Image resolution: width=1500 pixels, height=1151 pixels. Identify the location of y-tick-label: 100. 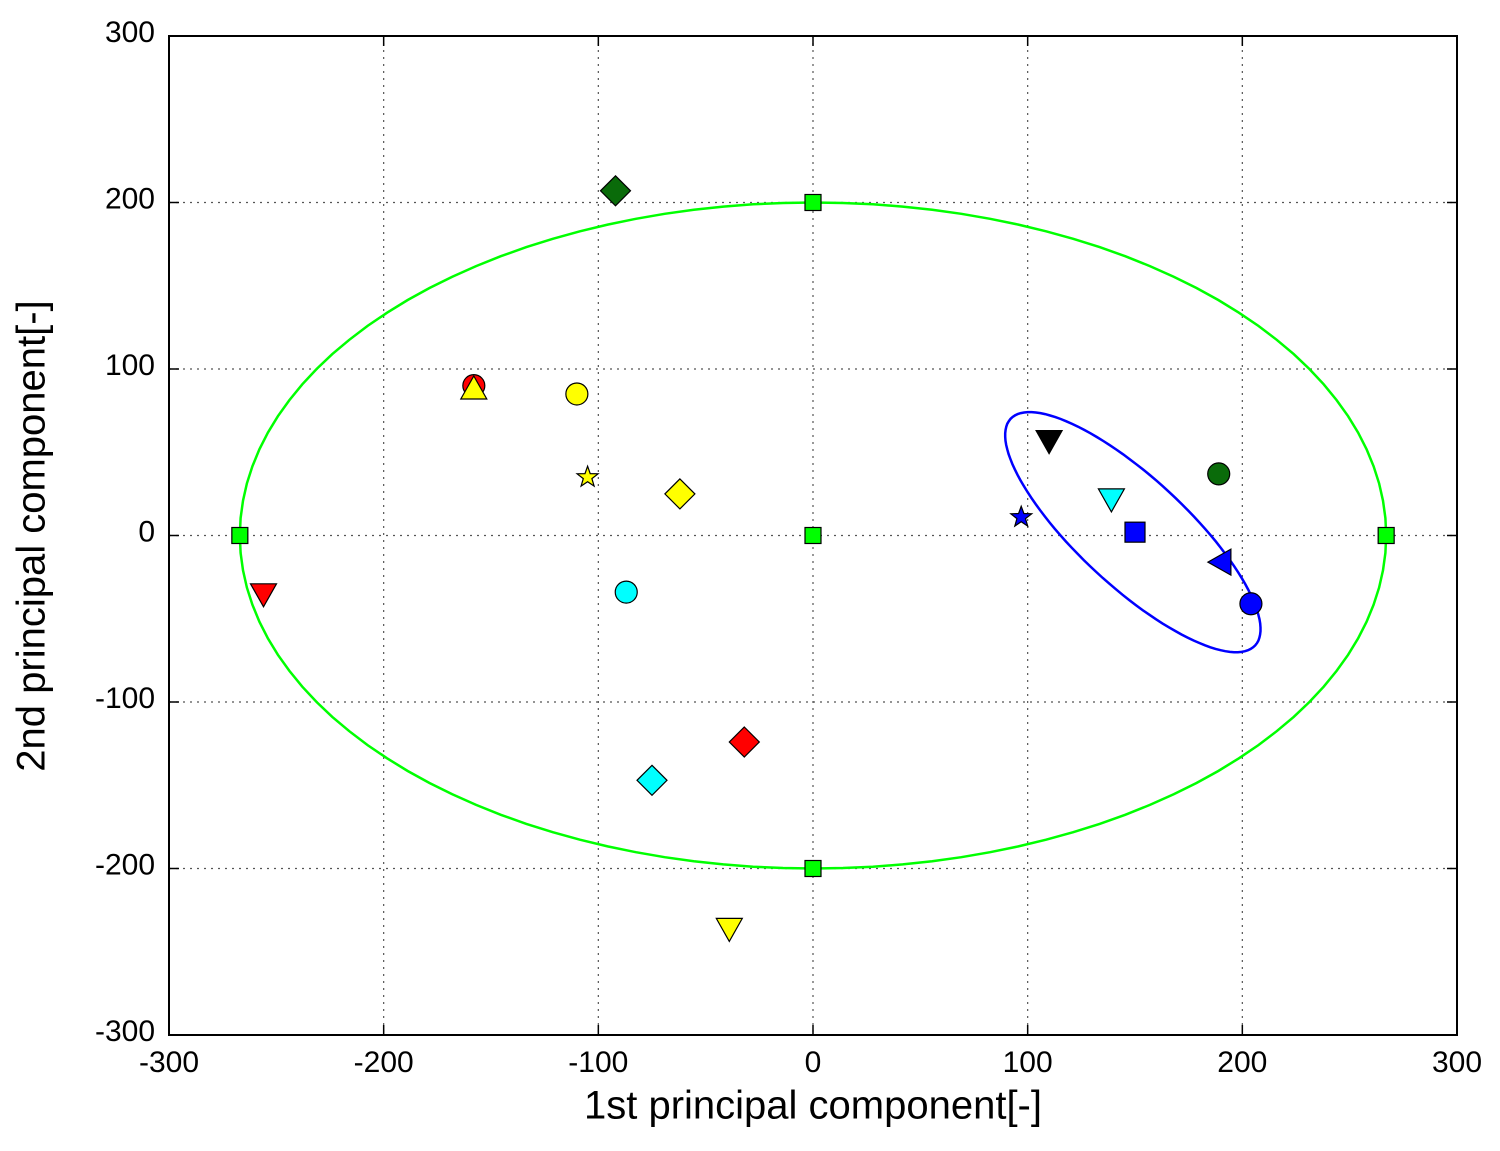
(130, 365).